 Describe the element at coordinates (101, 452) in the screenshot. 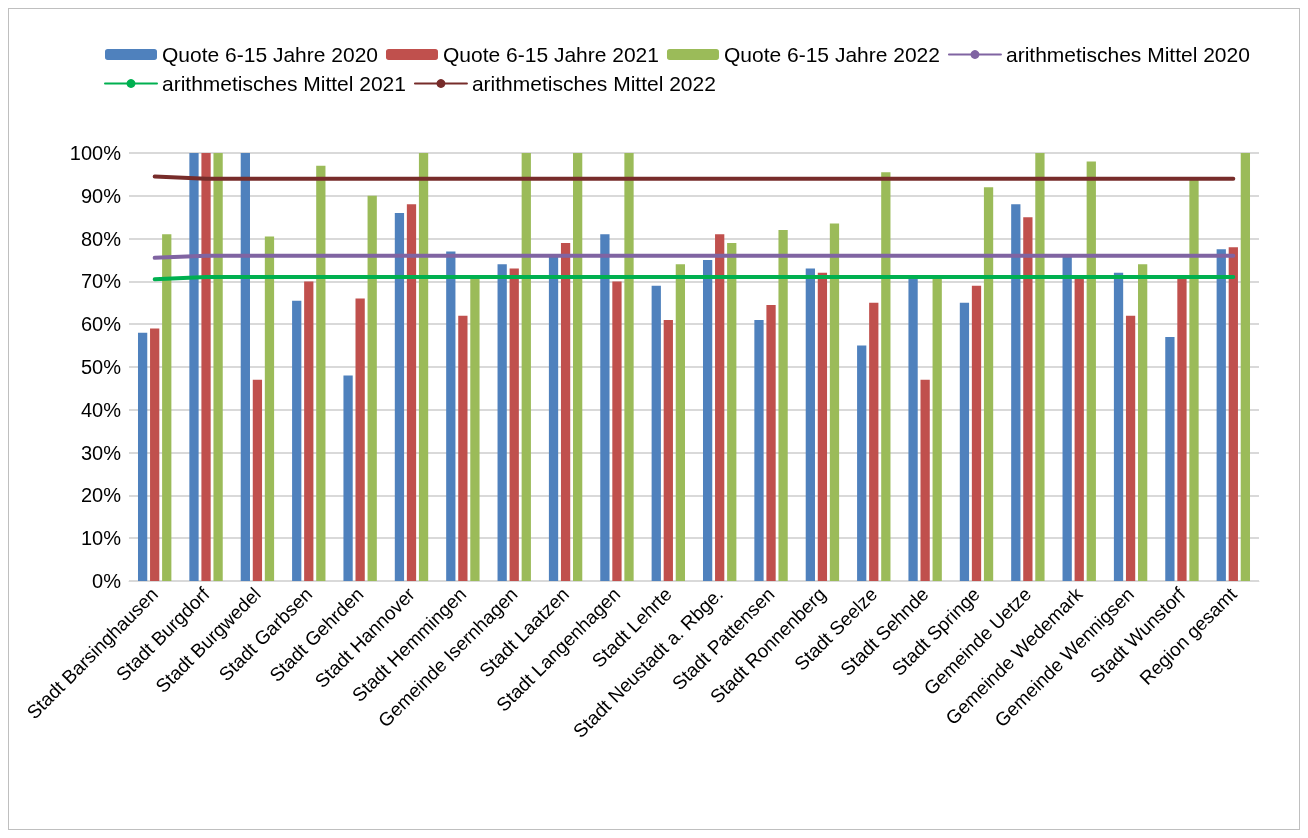

I see `y-tick-label: 30%` at that location.